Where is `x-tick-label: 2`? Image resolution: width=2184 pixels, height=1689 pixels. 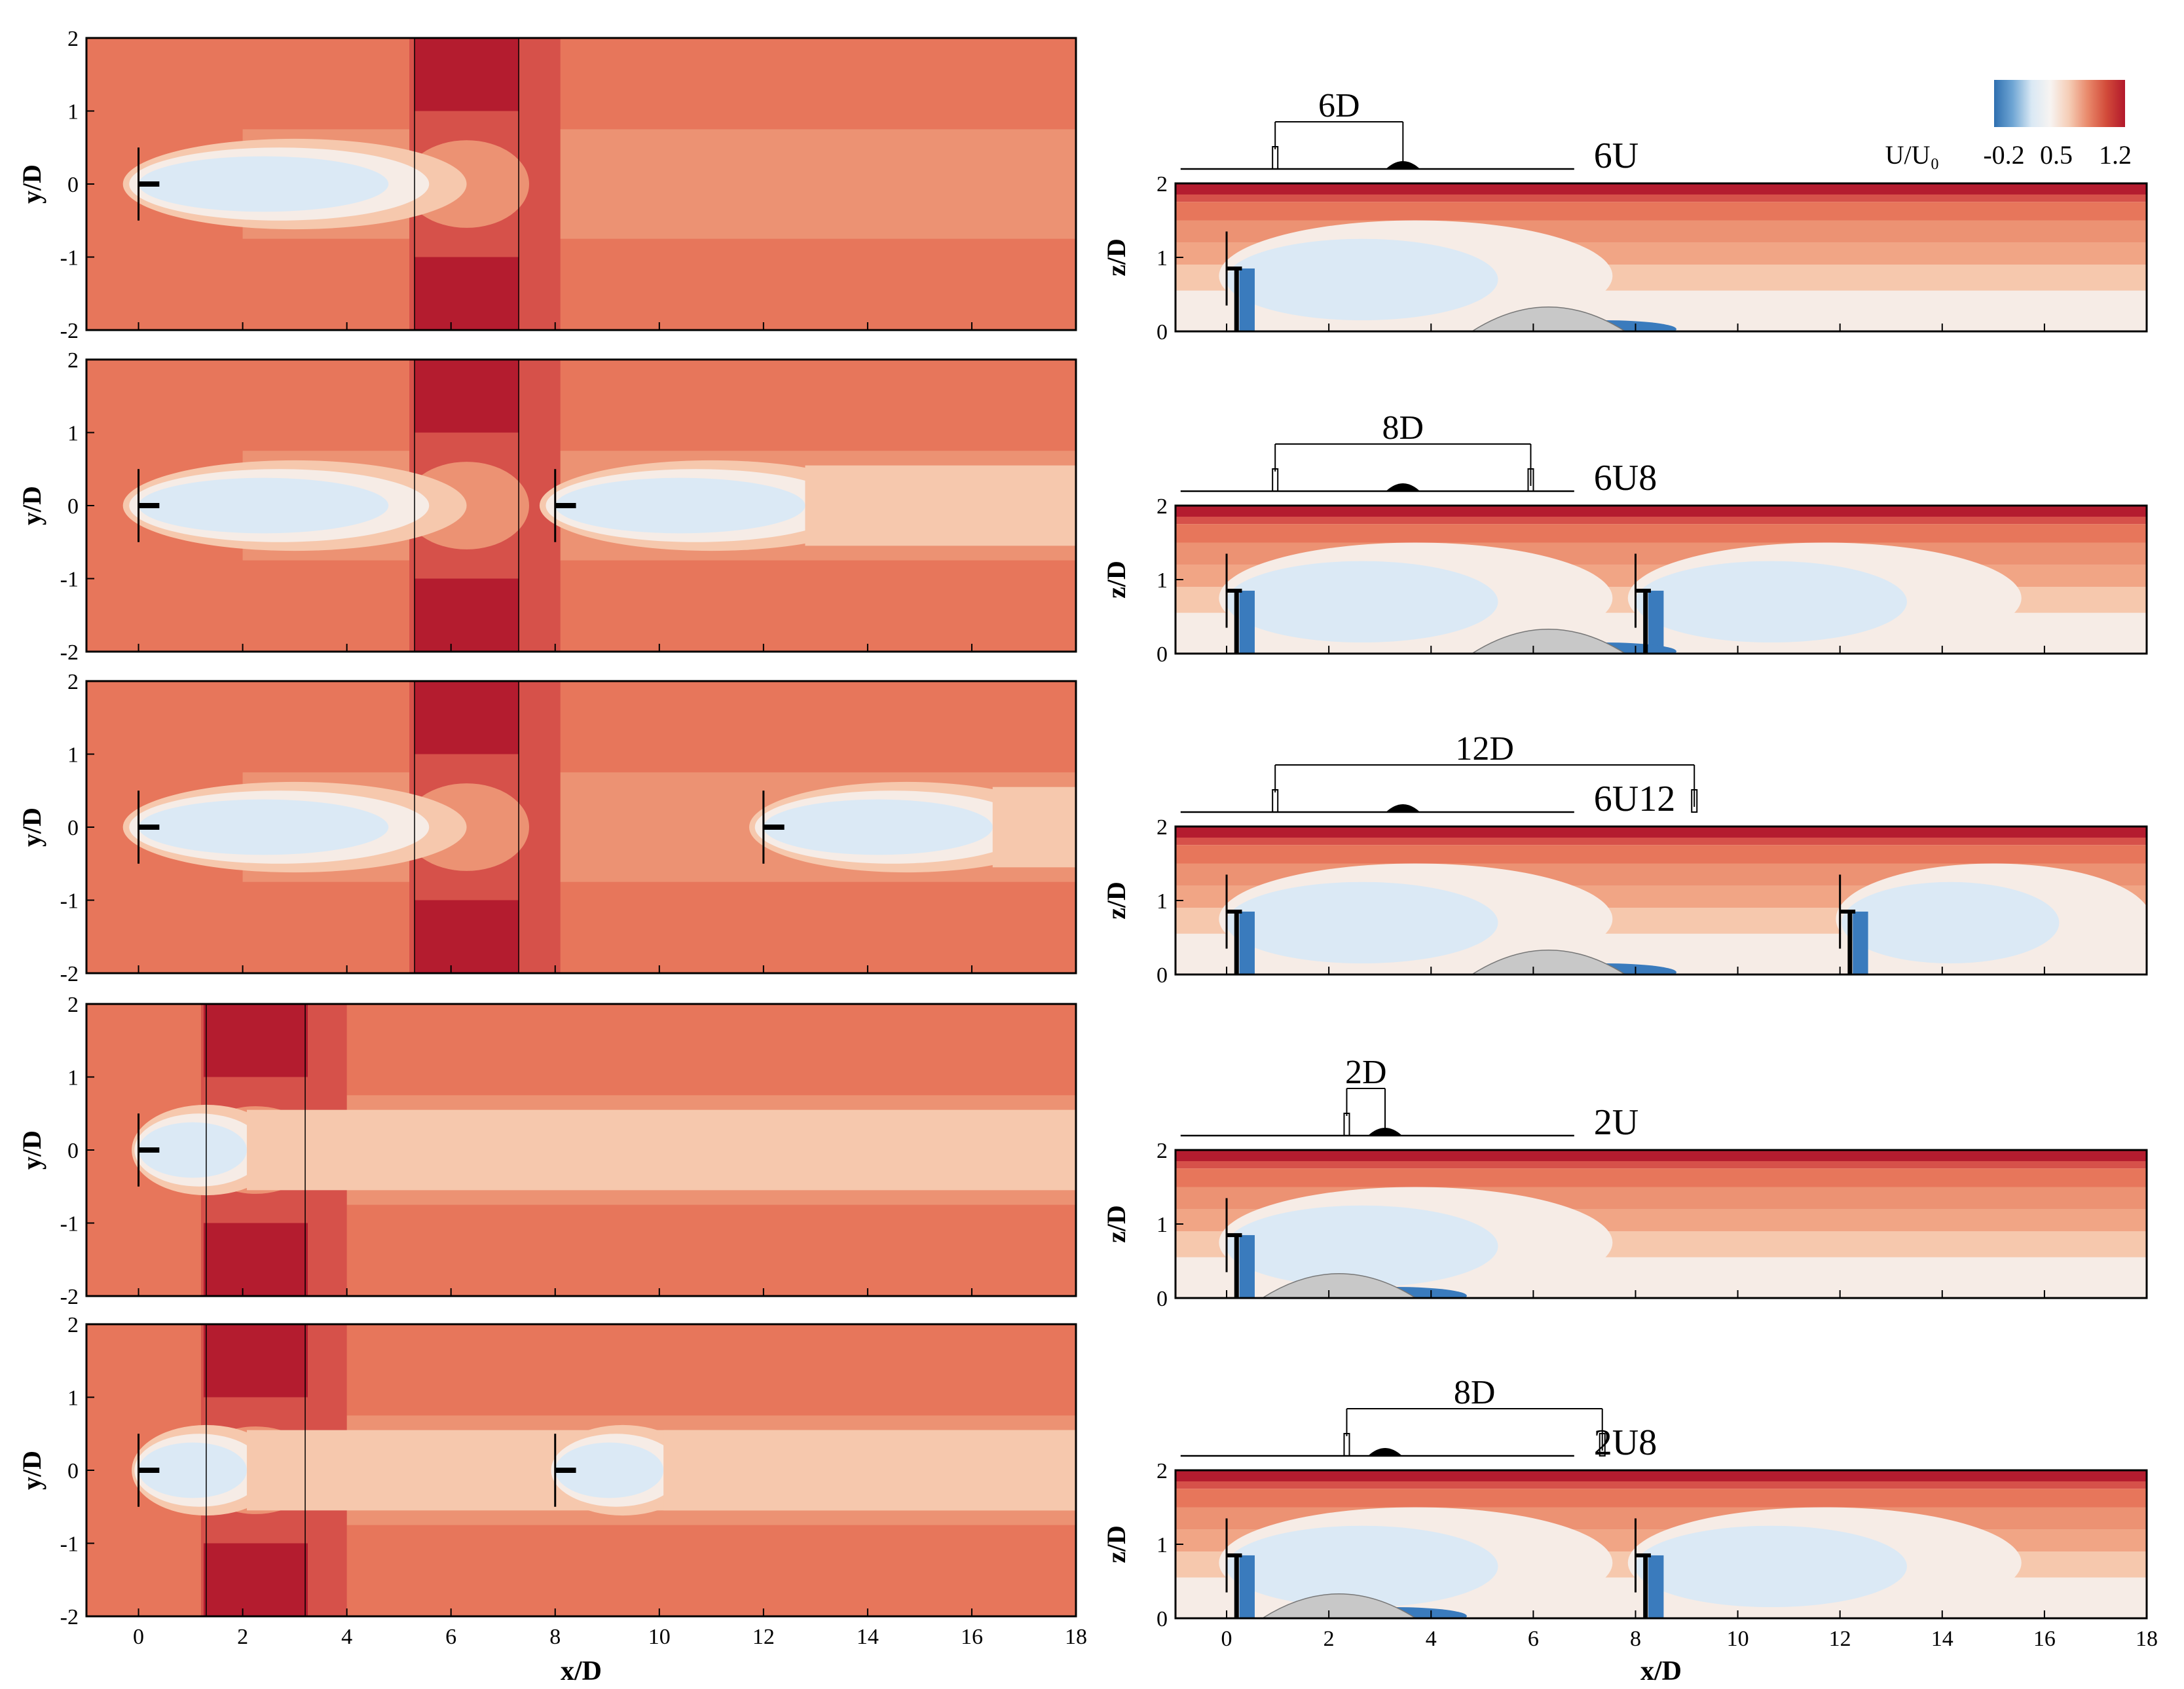
x-tick-label: 2 is located at coordinates (1329, 1639).